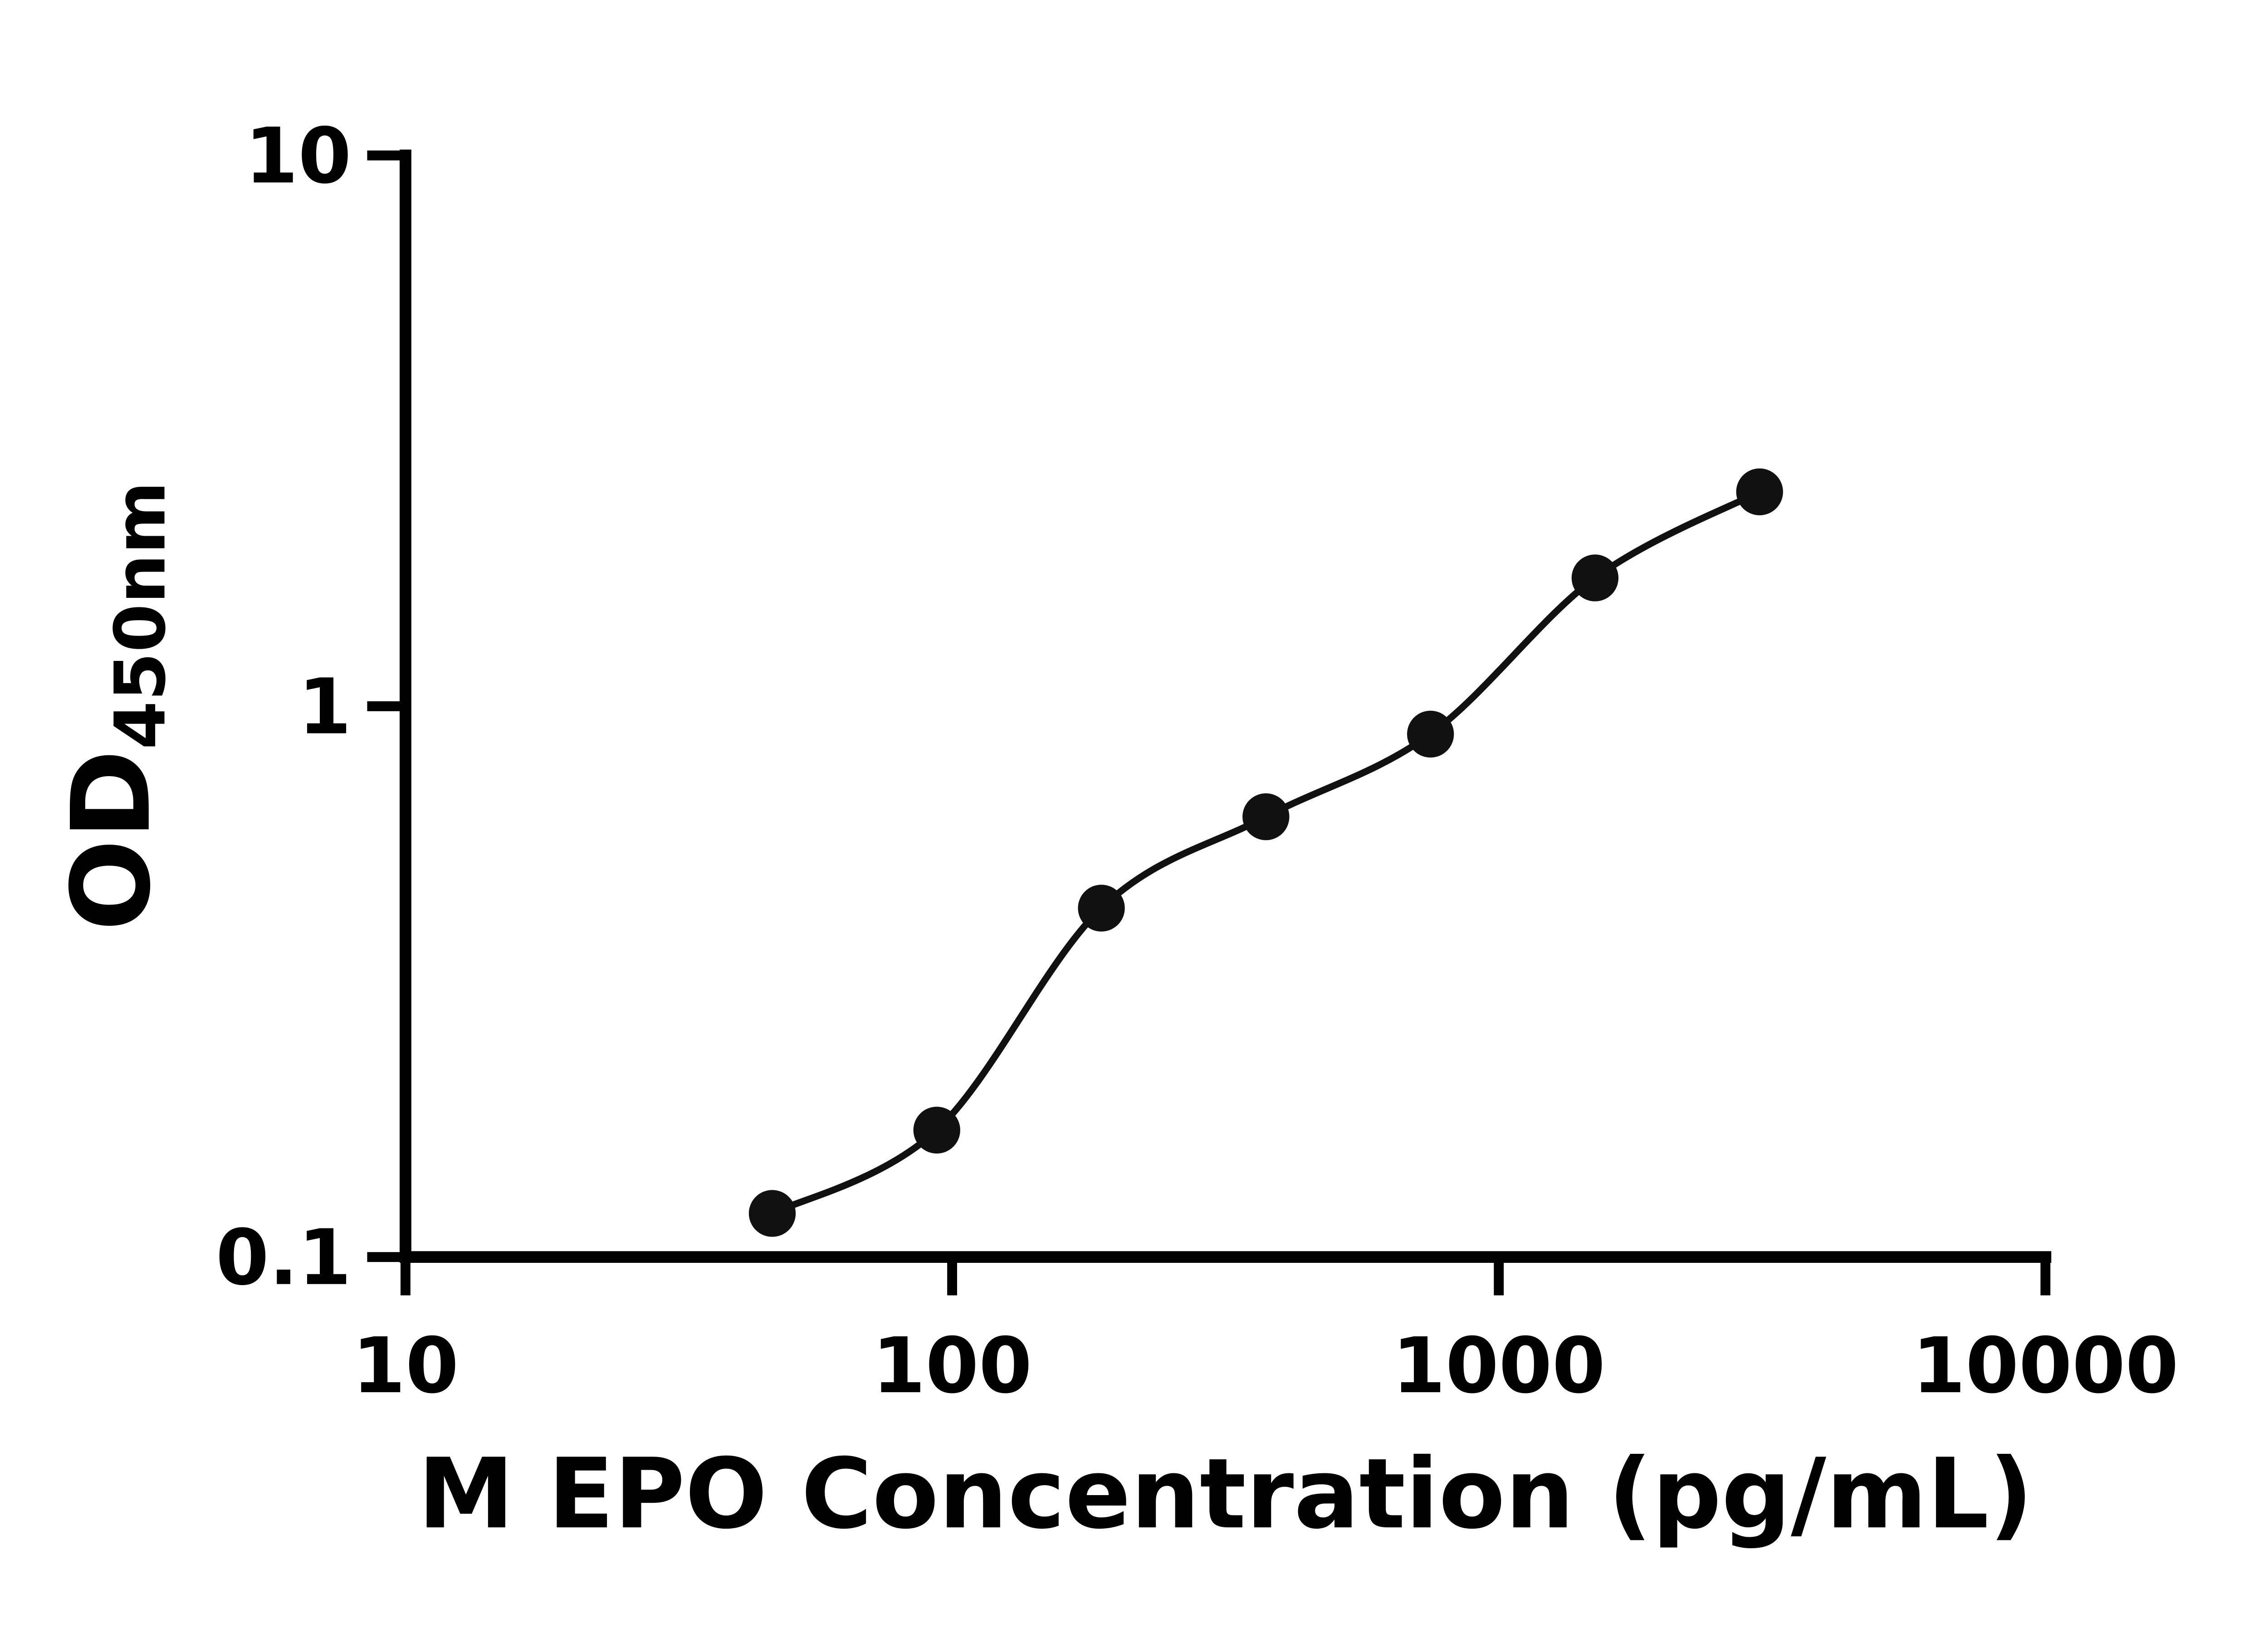  Describe the element at coordinates (952, 1365) in the screenshot. I see `x-tick-label: 100` at that location.